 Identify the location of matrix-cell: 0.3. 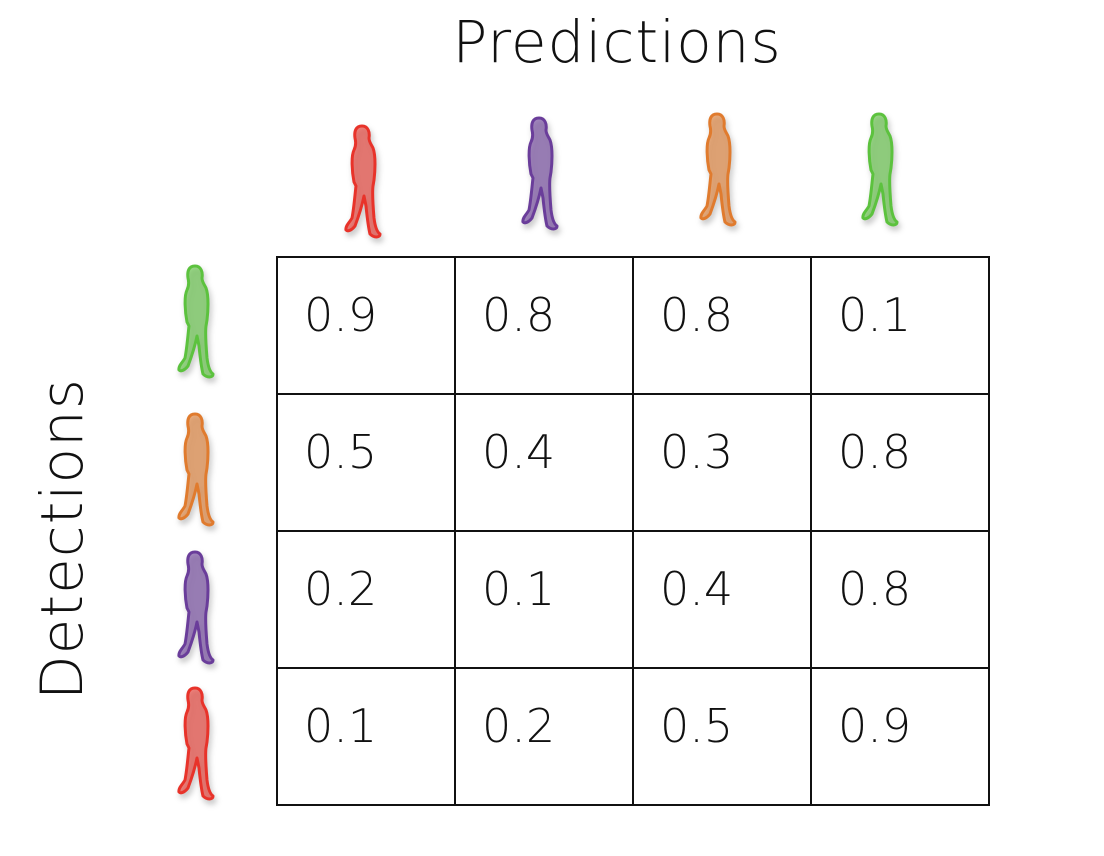
(723, 463).